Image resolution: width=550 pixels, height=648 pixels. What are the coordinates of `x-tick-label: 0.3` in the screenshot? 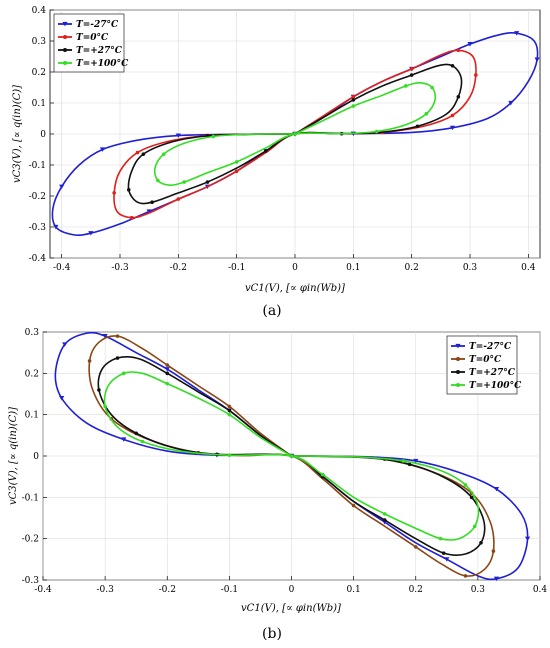 It's located at (470, 268).